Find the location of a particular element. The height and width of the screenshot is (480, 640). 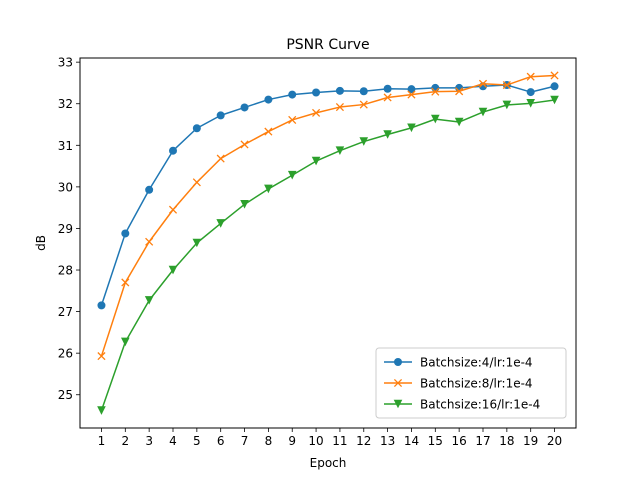

legend-item: Batchsize:16/lr:1e-4 is located at coordinates (462, 405).